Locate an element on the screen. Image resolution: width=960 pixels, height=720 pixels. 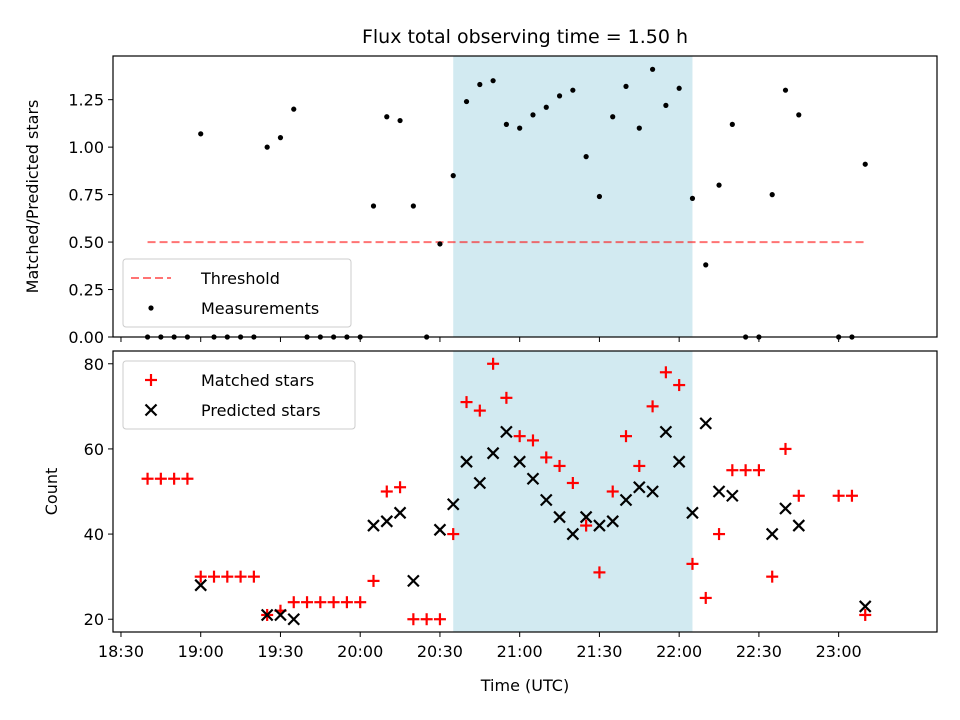
observing-window-span is located at coordinates (573, 196).